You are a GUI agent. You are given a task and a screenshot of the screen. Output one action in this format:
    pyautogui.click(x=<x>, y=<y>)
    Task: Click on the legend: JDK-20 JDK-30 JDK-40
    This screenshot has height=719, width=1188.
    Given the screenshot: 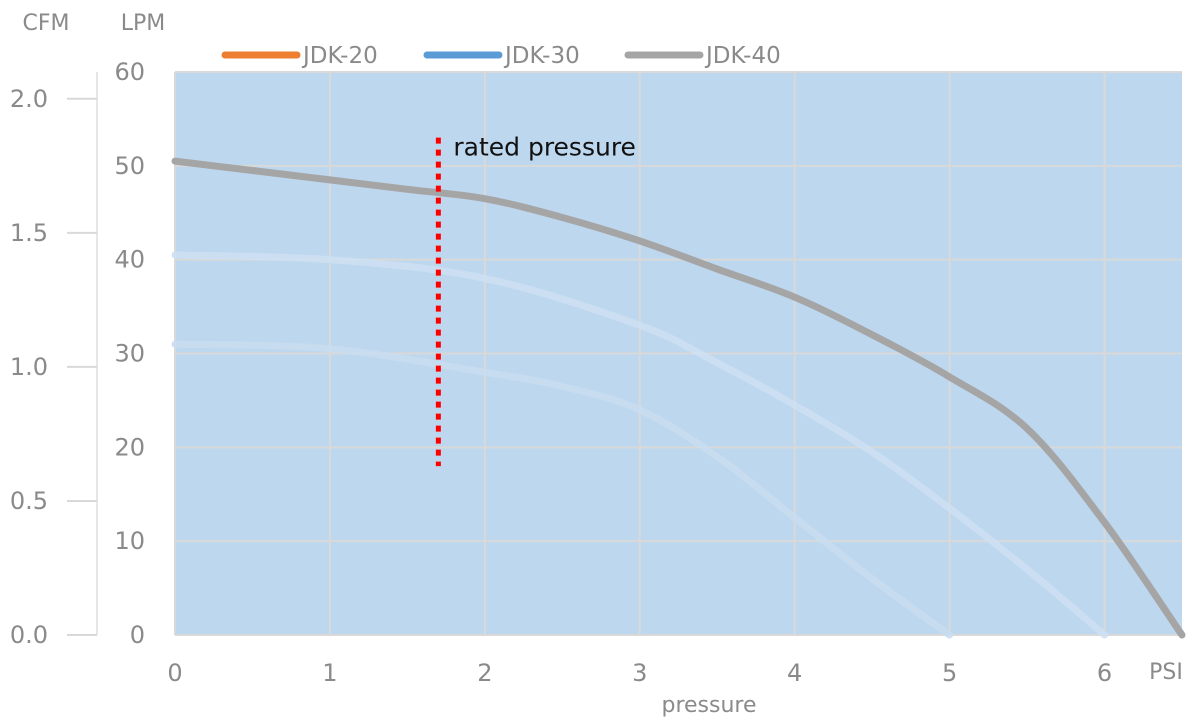 What is the action you would take?
    pyautogui.click(x=501, y=56)
    